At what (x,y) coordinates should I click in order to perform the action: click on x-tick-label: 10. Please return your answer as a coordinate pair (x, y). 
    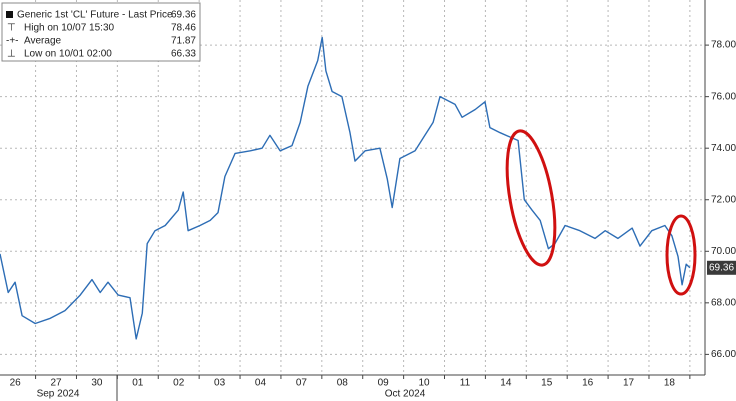
    Looking at the image, I should click on (425, 383).